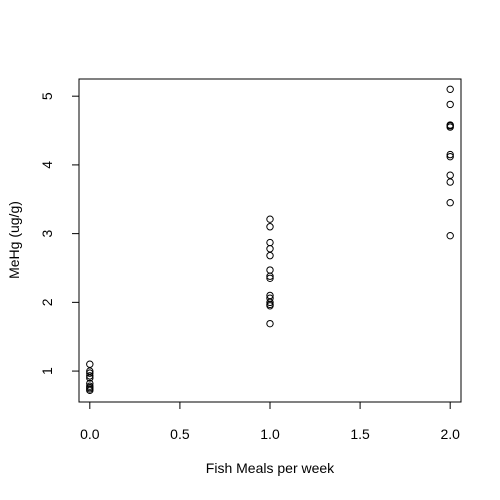 Image resolution: width=500 pixels, height=500 pixels. Describe the element at coordinates (270, 468) in the screenshot. I see `x-axis-label: Fish Meals per week` at that location.